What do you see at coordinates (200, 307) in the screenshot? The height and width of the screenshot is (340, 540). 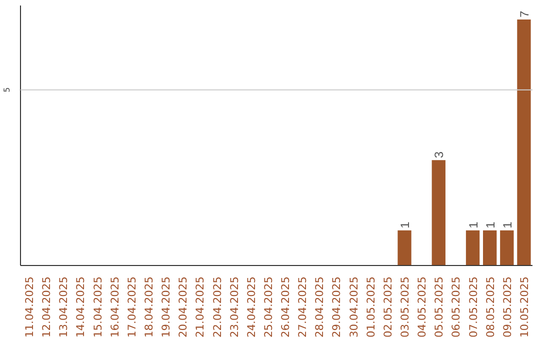 I see `x-tick-label: 21.04.2025` at bounding box center [200, 307].